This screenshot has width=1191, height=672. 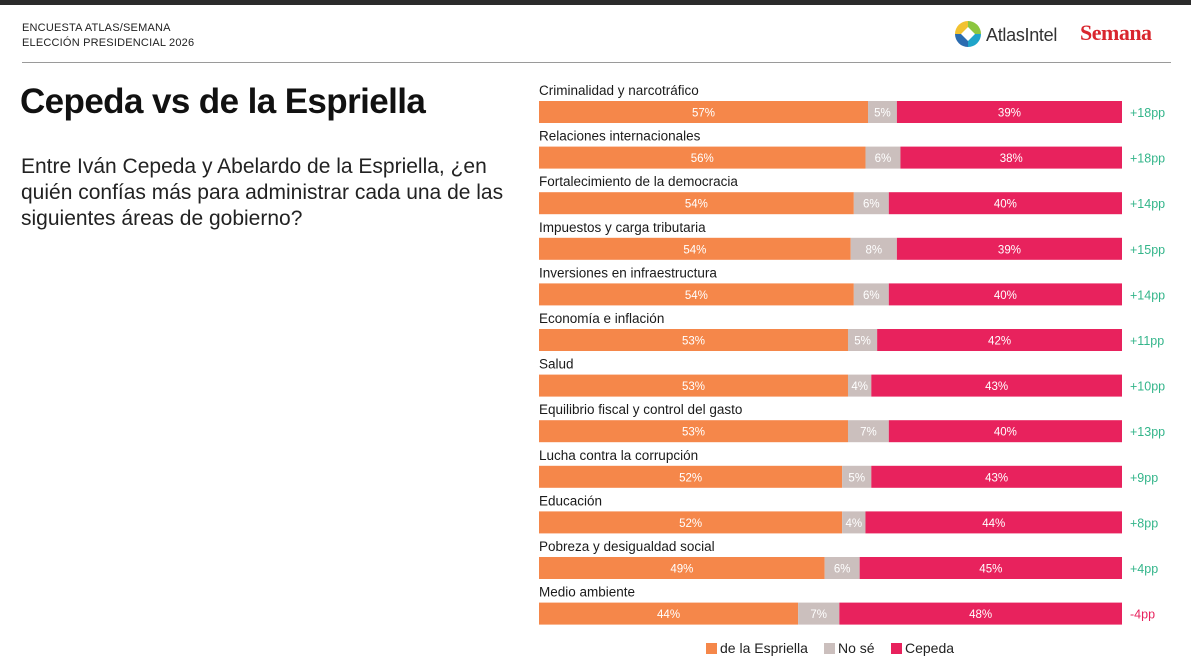 I want to click on bar-cepeda-criminalidad-y-narcotrafico, so click(x=1009, y=112).